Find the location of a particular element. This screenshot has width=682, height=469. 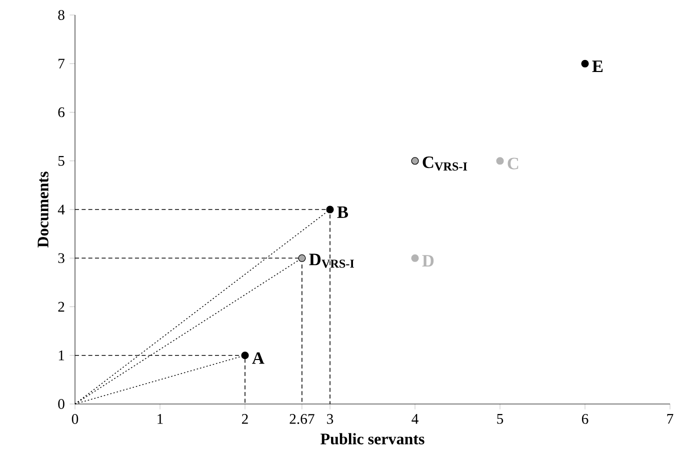

y-tick-label: 3 is located at coordinates (61, 258).